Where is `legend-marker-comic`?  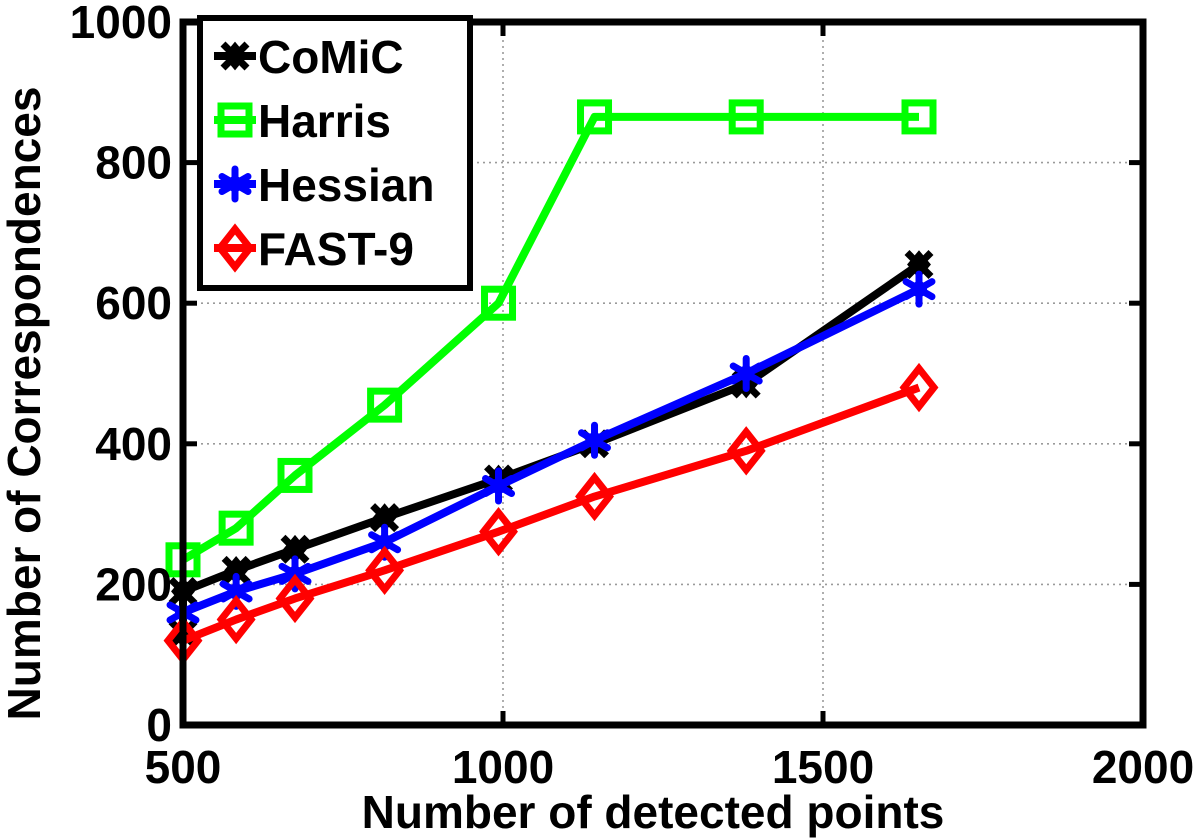
legend-marker-comic is located at coordinates (235, 56).